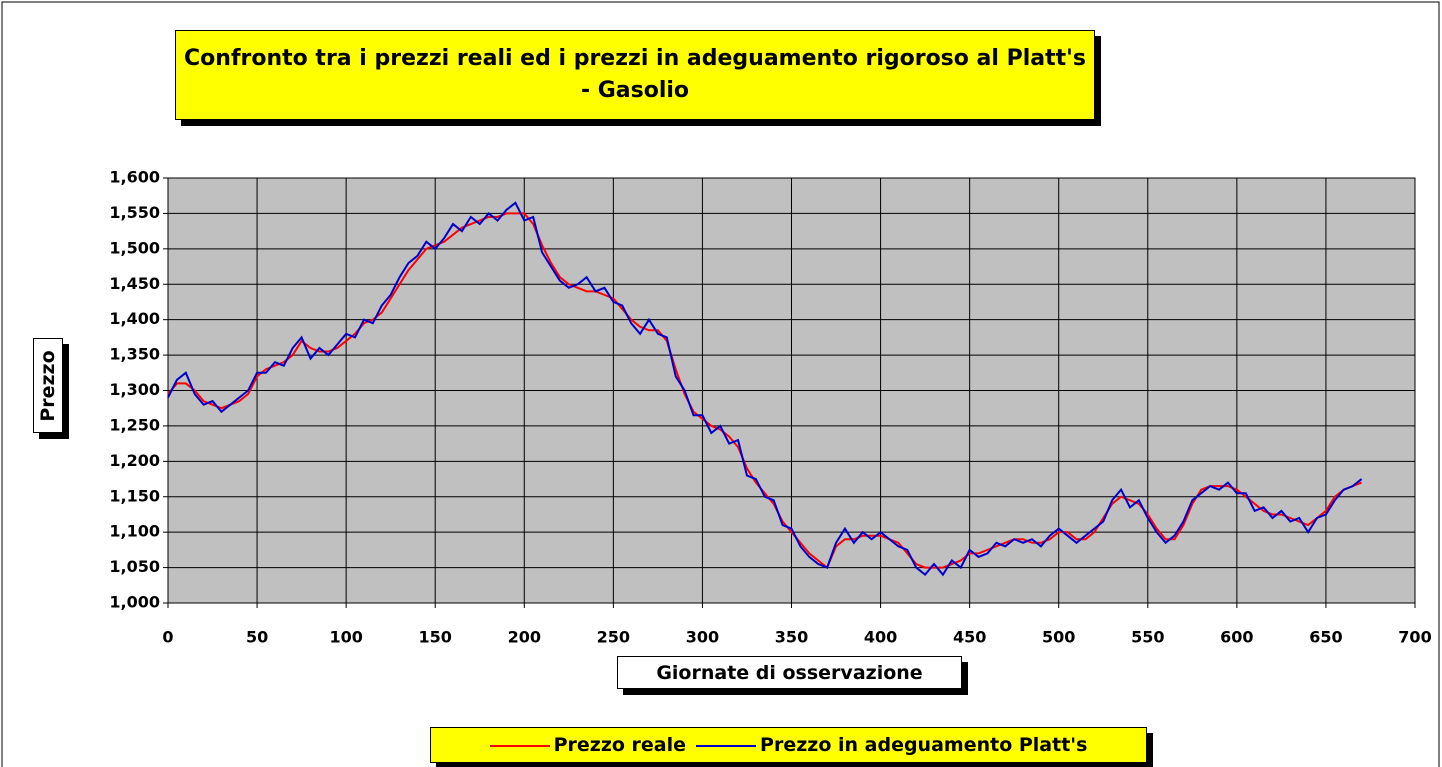  I want to click on y-tick-label: 1,050, so click(134, 566).